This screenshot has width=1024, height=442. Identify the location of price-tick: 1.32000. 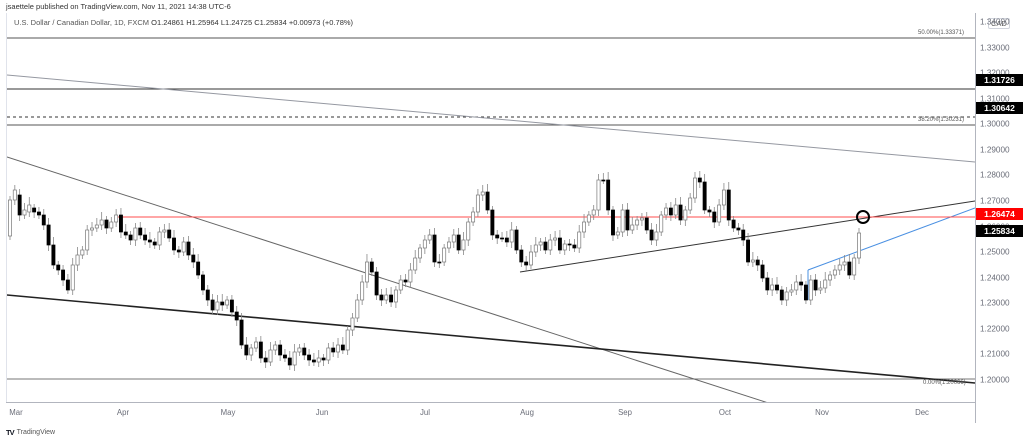
(995, 73).